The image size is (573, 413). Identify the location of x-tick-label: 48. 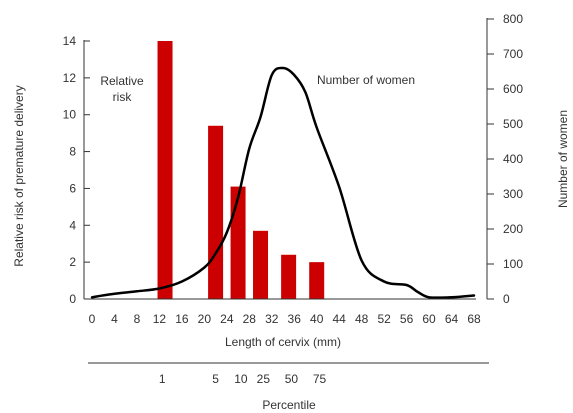
(362, 319).